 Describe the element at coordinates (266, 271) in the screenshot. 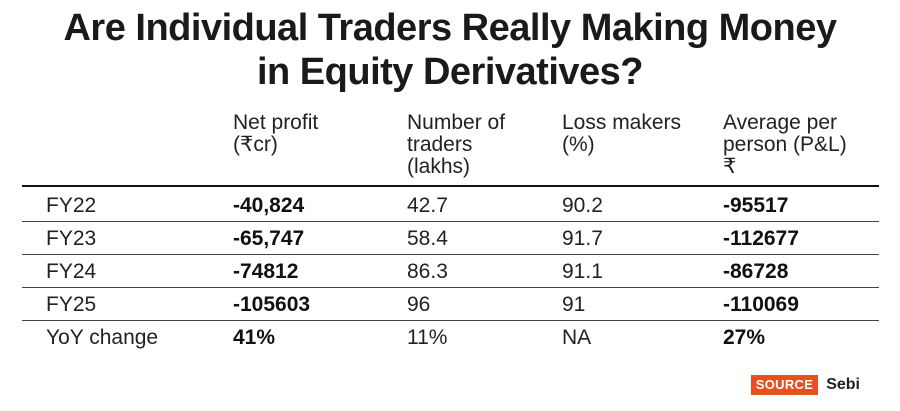

I see `table-cell: -74812` at that location.